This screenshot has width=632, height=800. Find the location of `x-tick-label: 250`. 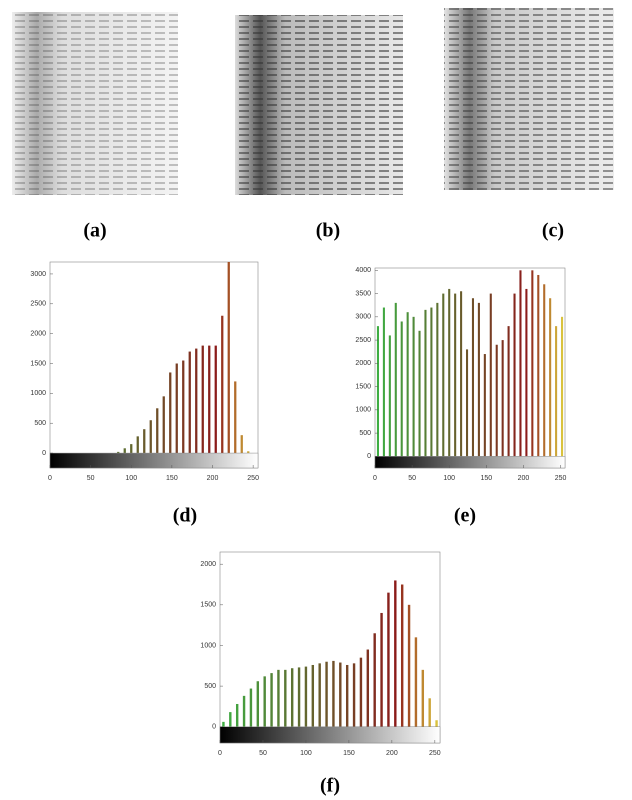

x-tick-label: 250 is located at coordinates (561, 478).